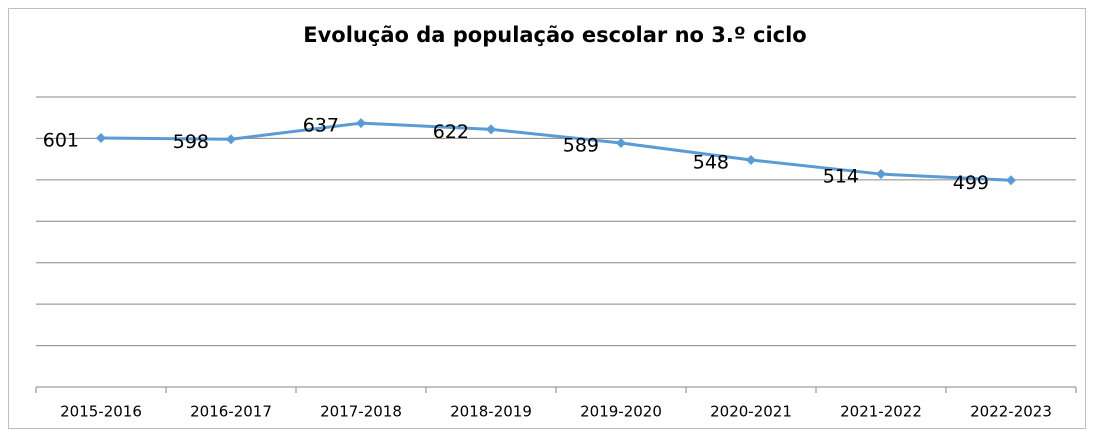 The image size is (1094, 441). I want to click on data-label: 548, so click(711, 162).